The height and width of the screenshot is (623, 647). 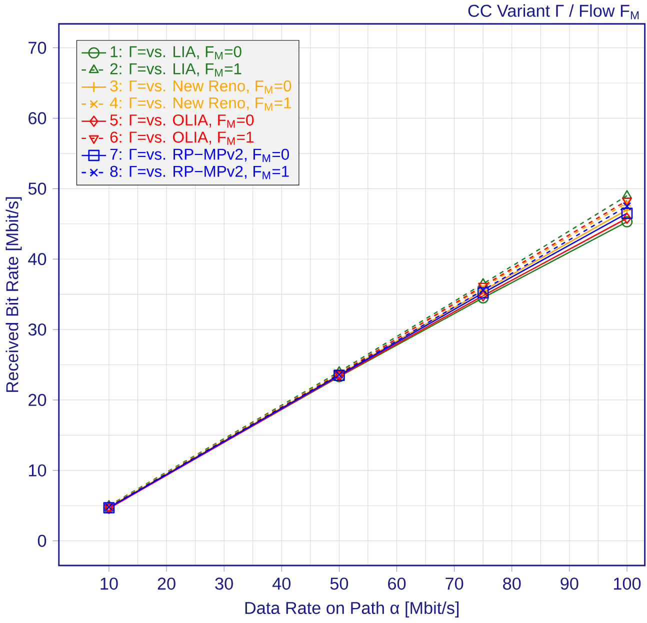 I want to click on y-tick-label: 0, so click(x=42, y=540).